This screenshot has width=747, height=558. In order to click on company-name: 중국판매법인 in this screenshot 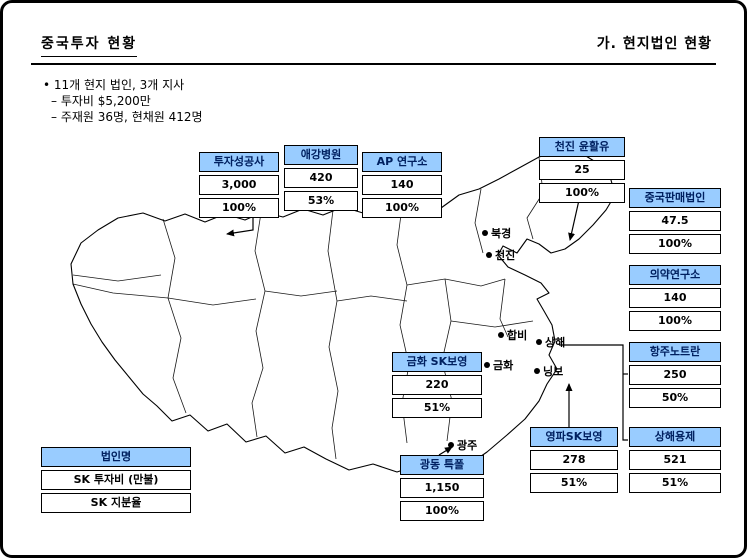, I will do `click(675, 198)`.